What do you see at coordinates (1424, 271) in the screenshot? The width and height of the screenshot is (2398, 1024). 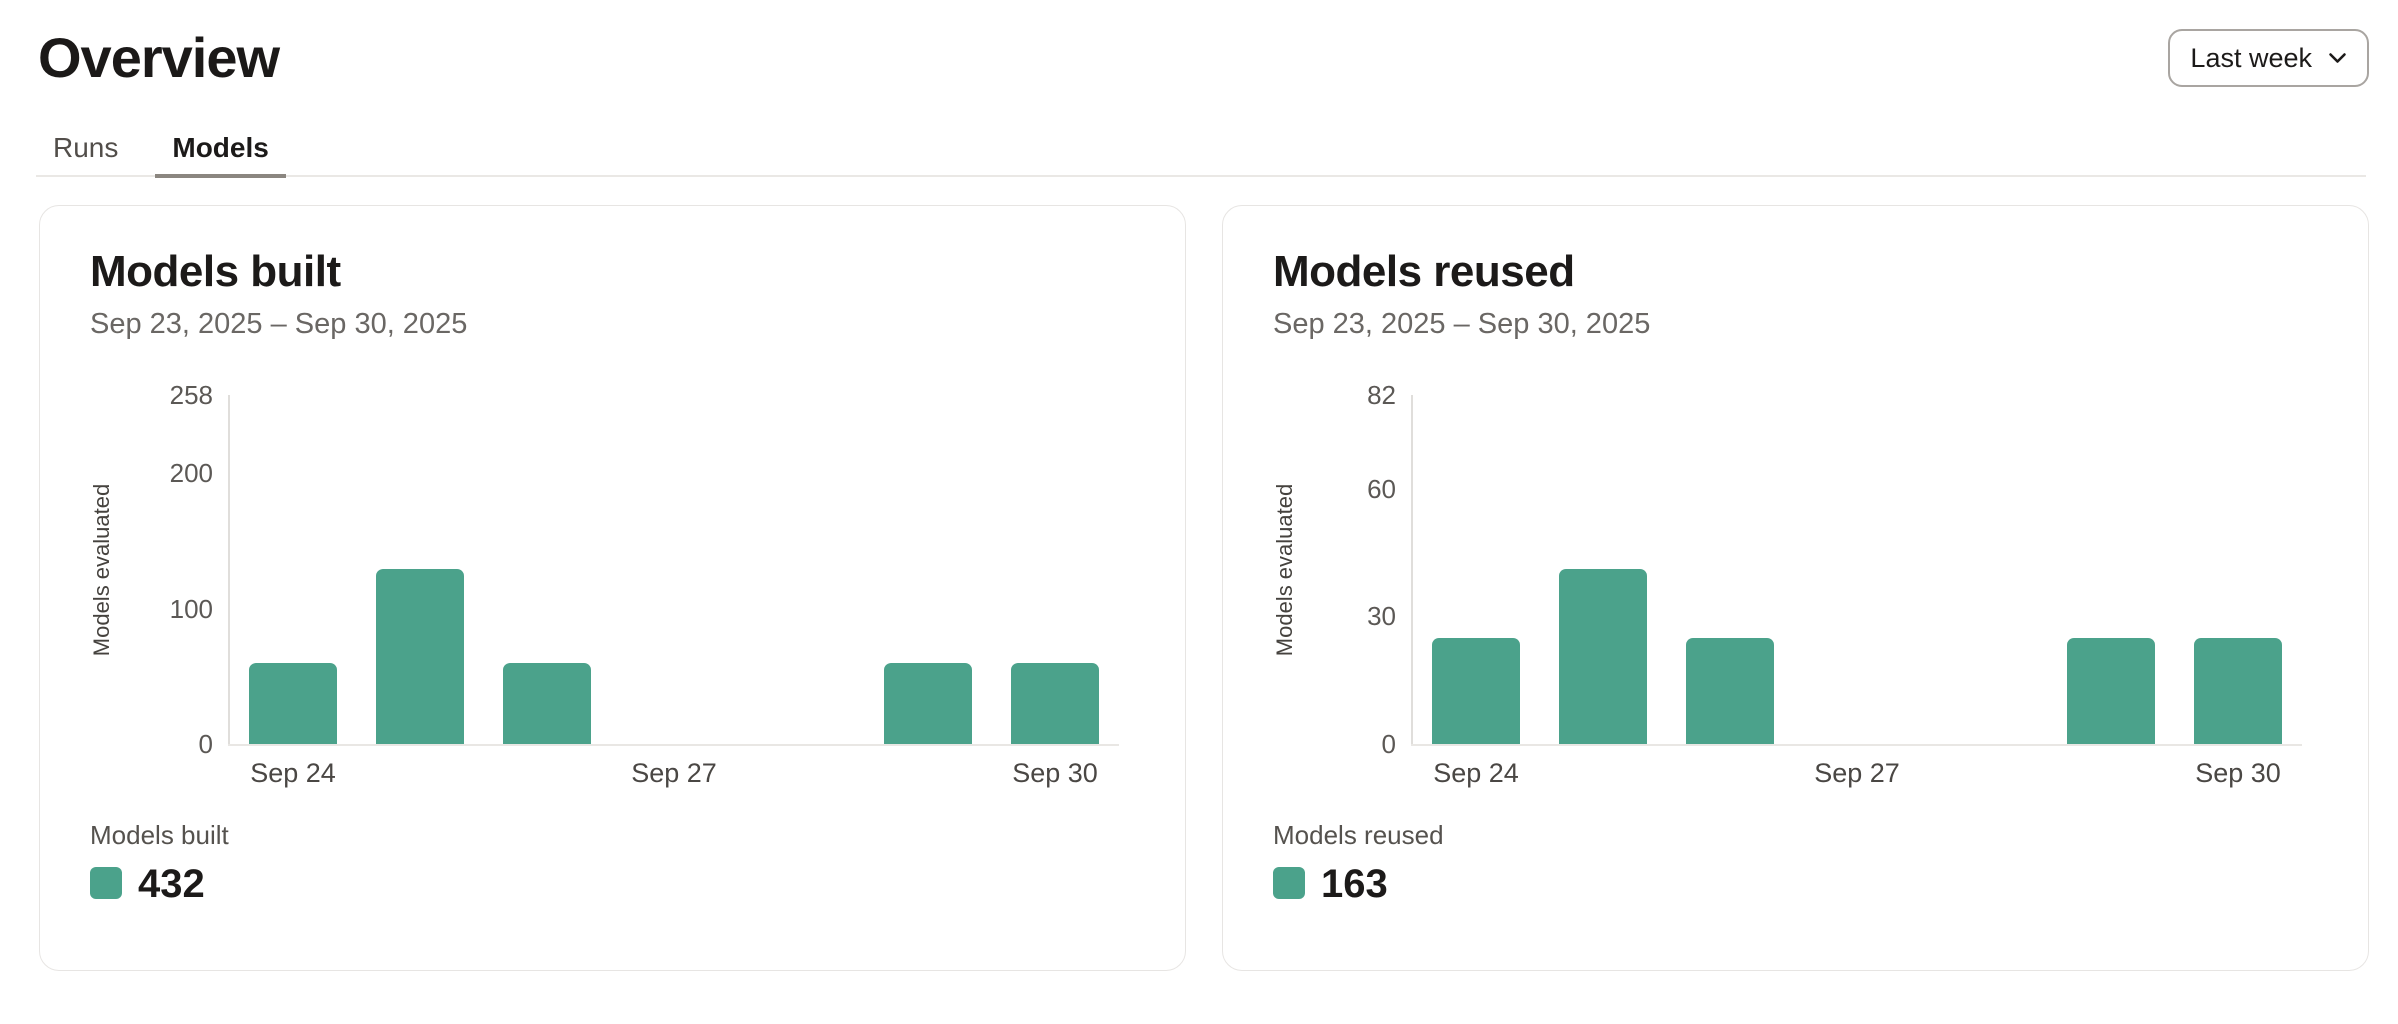 I see `card-title: Models reused` at bounding box center [1424, 271].